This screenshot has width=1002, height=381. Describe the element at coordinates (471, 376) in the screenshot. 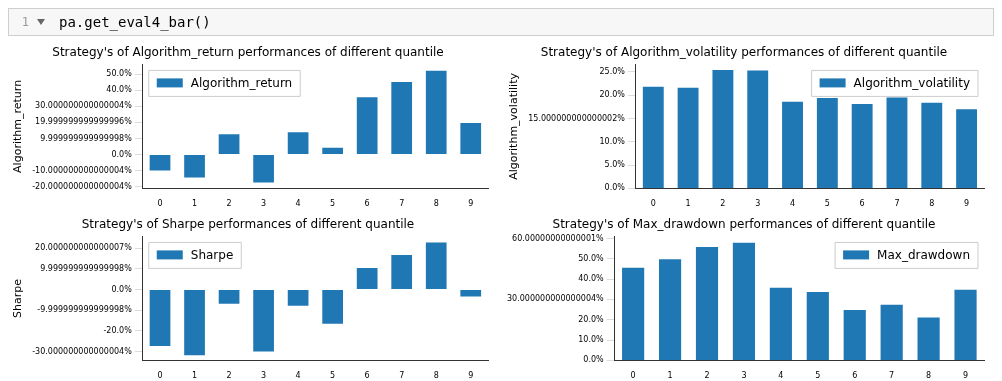

I see `x-tick-label: 9` at that location.